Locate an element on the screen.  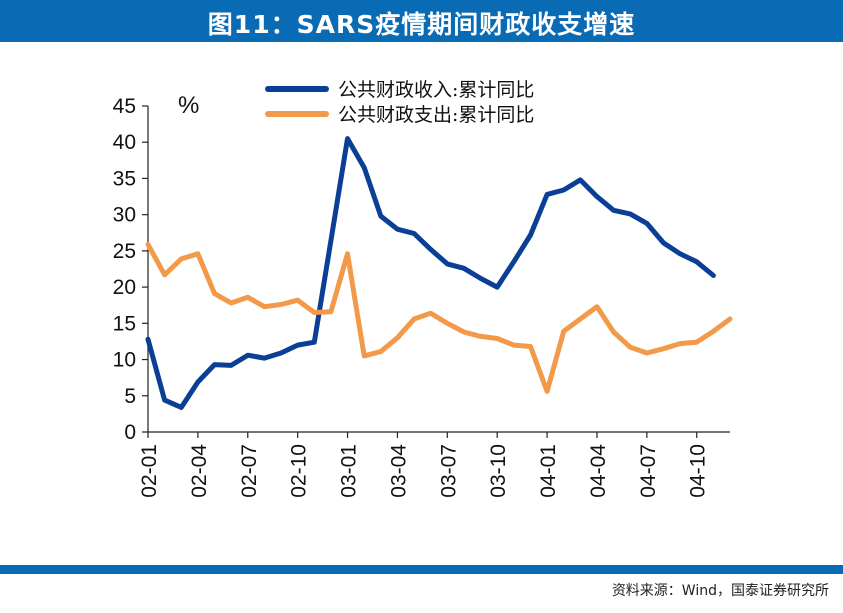
title-bar: 图11：SARS疫情期间财政收支增速 is located at coordinates (421, 21).